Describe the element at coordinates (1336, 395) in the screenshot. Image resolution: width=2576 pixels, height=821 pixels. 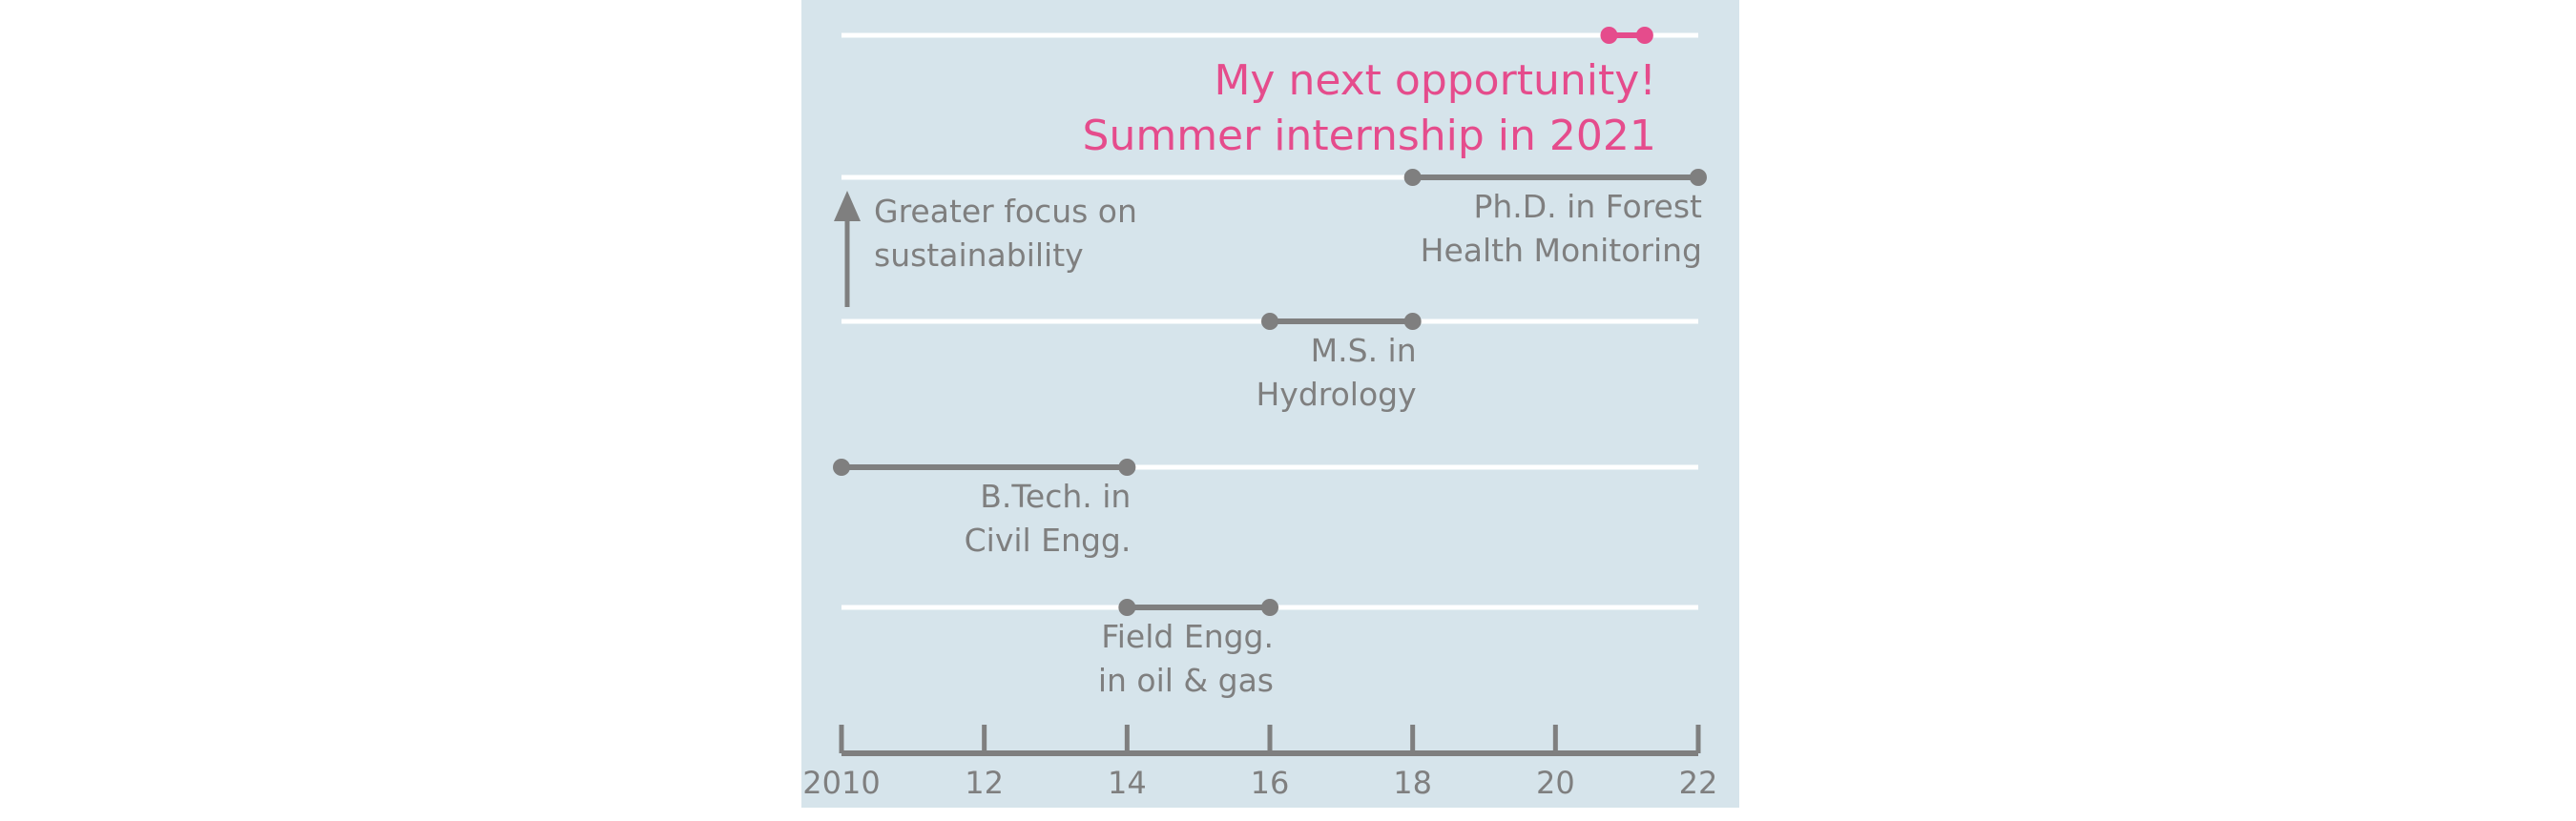
I see `segment-label-line-2-1: Hydrology` at that location.